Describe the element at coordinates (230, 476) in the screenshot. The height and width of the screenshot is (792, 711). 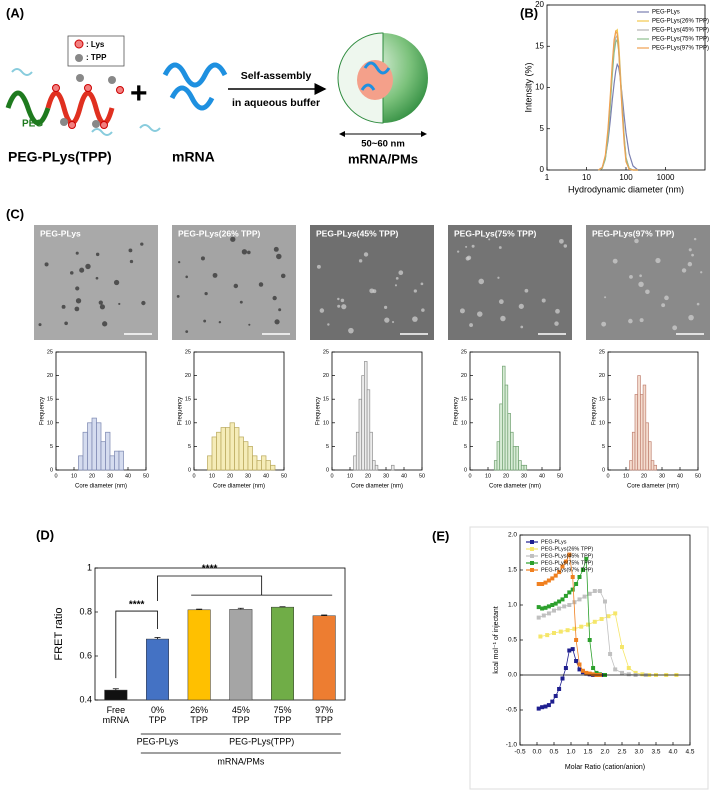
I see `x-tick-label: 20` at that location.